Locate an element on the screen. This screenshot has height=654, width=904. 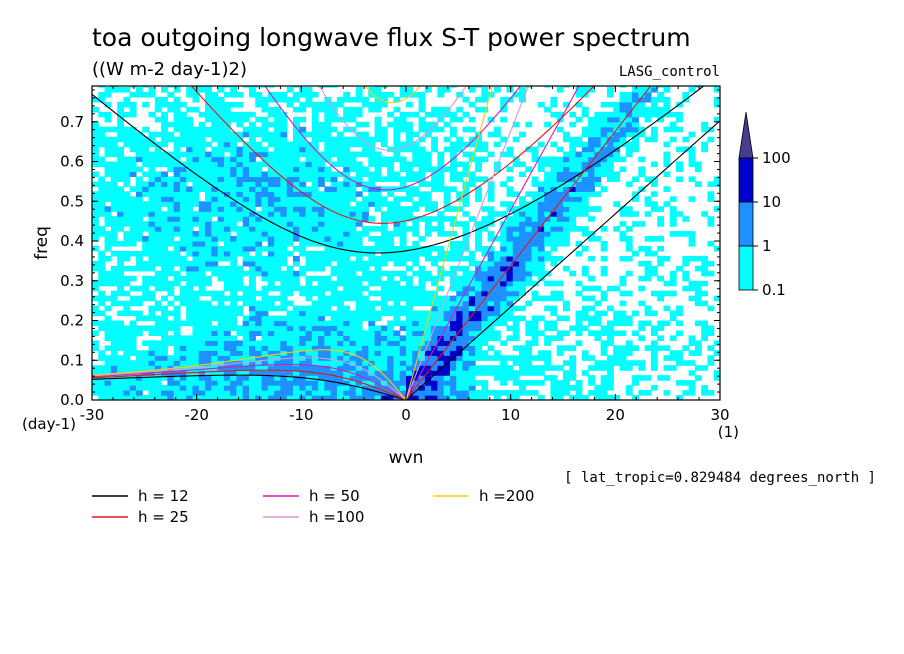
x-axis-label: wvn is located at coordinates (406, 458).